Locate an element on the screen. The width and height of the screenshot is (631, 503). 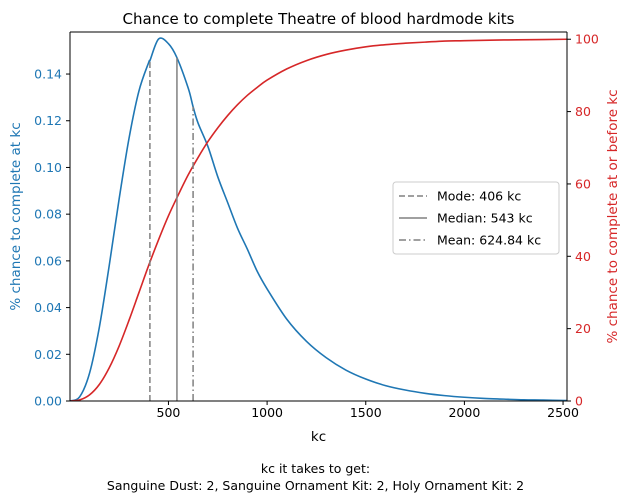
x-tick-label: 1500 is located at coordinates (366, 412).